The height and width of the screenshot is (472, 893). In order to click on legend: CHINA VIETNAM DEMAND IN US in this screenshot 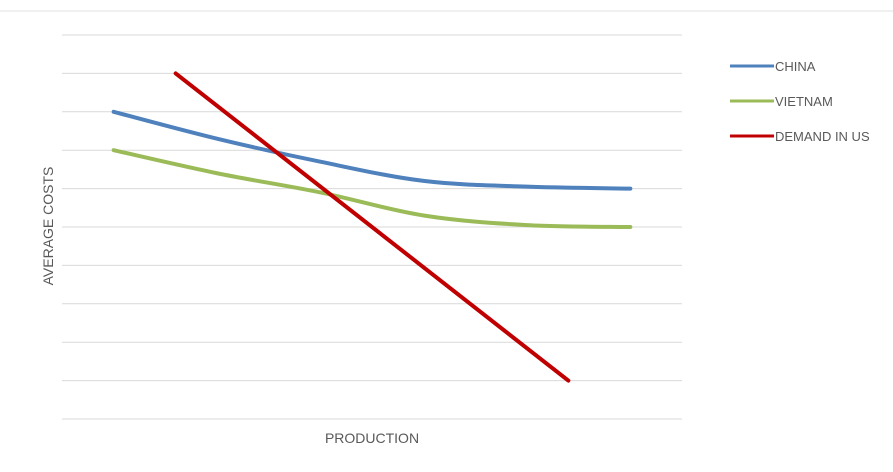, I will do `click(800, 101)`.